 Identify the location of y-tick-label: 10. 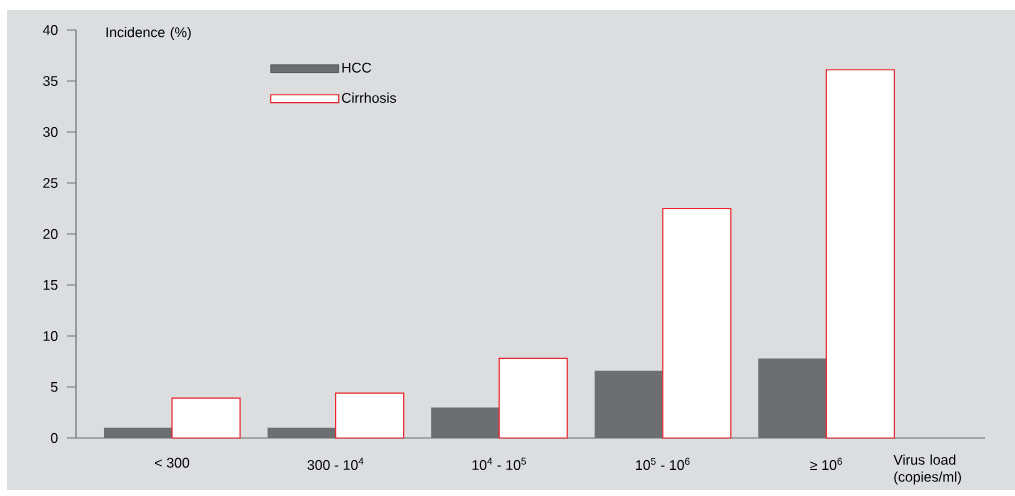
(50, 336).